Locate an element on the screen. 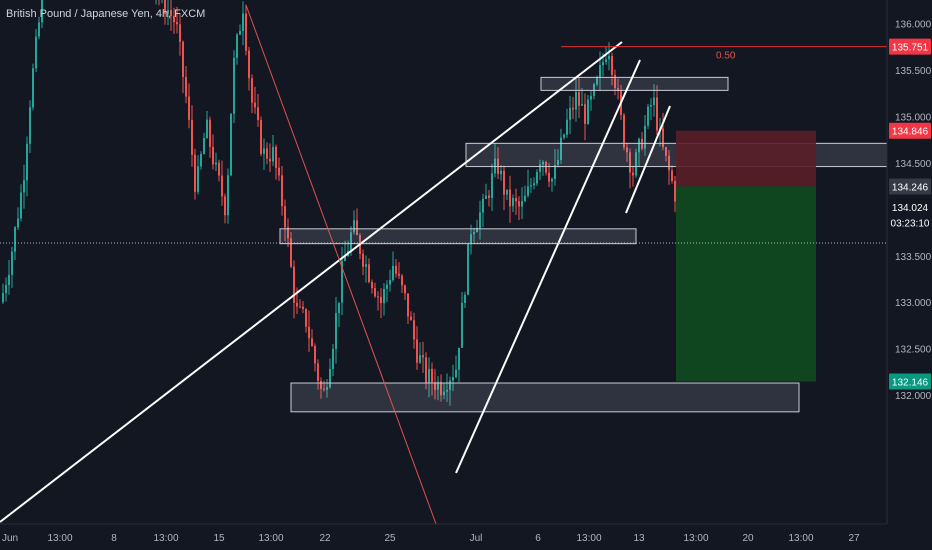 Image resolution: width=932 pixels, height=550 pixels. trend-line-wedge is located at coordinates (648, 159).